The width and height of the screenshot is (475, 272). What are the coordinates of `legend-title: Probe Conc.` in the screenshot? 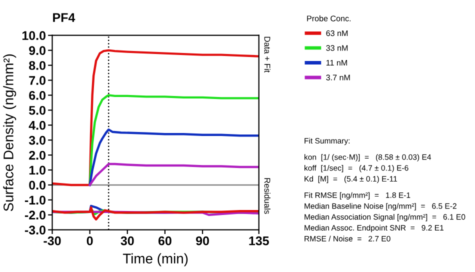 It's located at (329, 18).